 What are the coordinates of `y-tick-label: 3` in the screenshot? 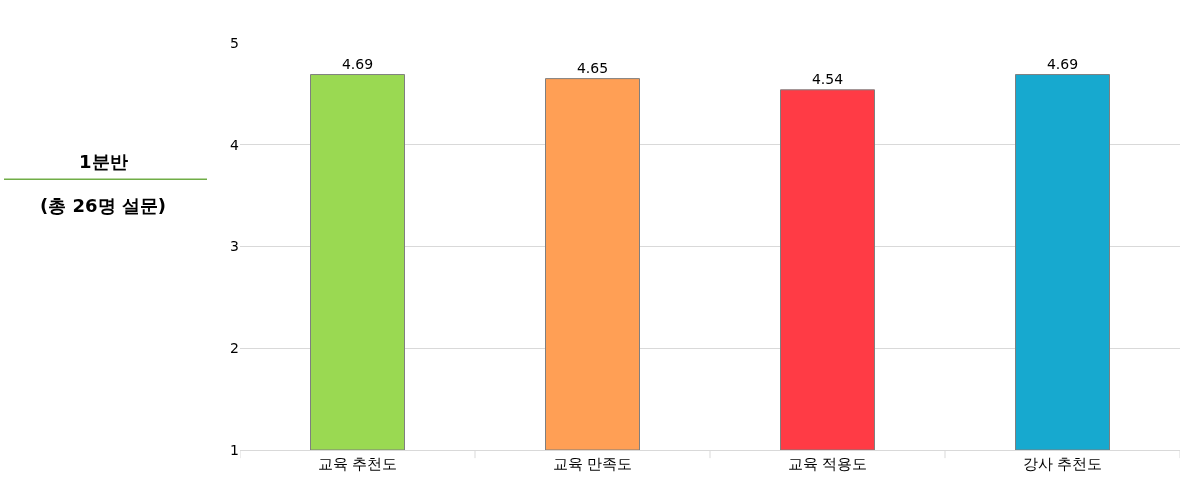 It's located at (234, 246).